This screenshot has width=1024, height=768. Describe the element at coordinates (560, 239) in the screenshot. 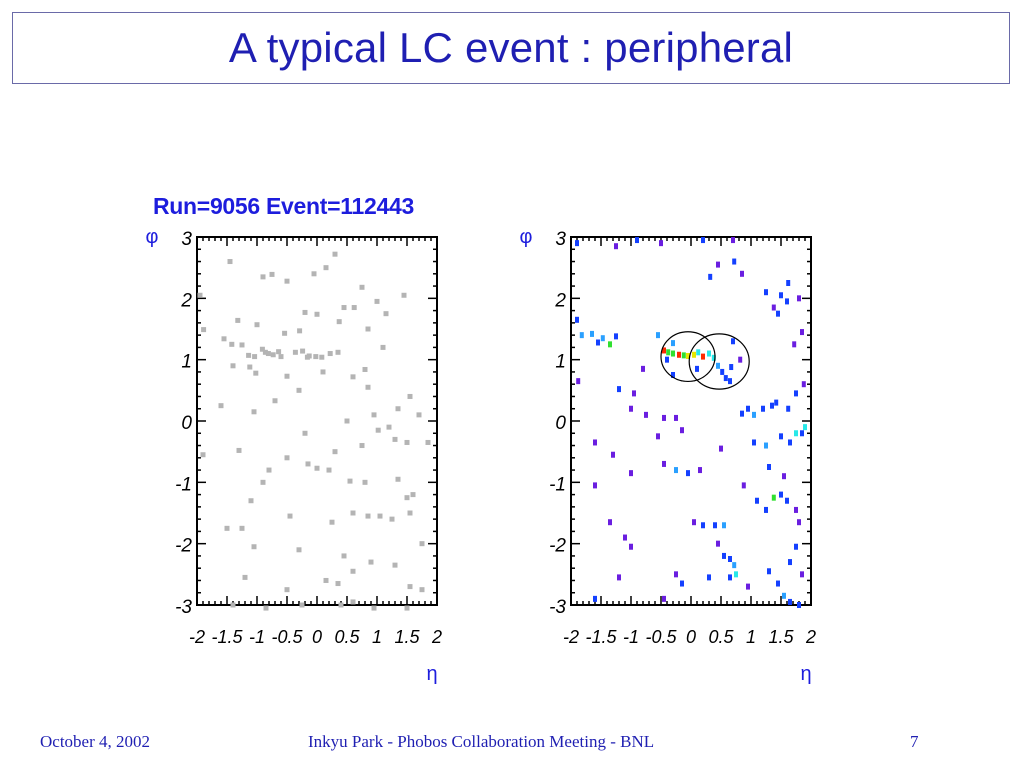

I see `right-ytick-label: 3` at that location.